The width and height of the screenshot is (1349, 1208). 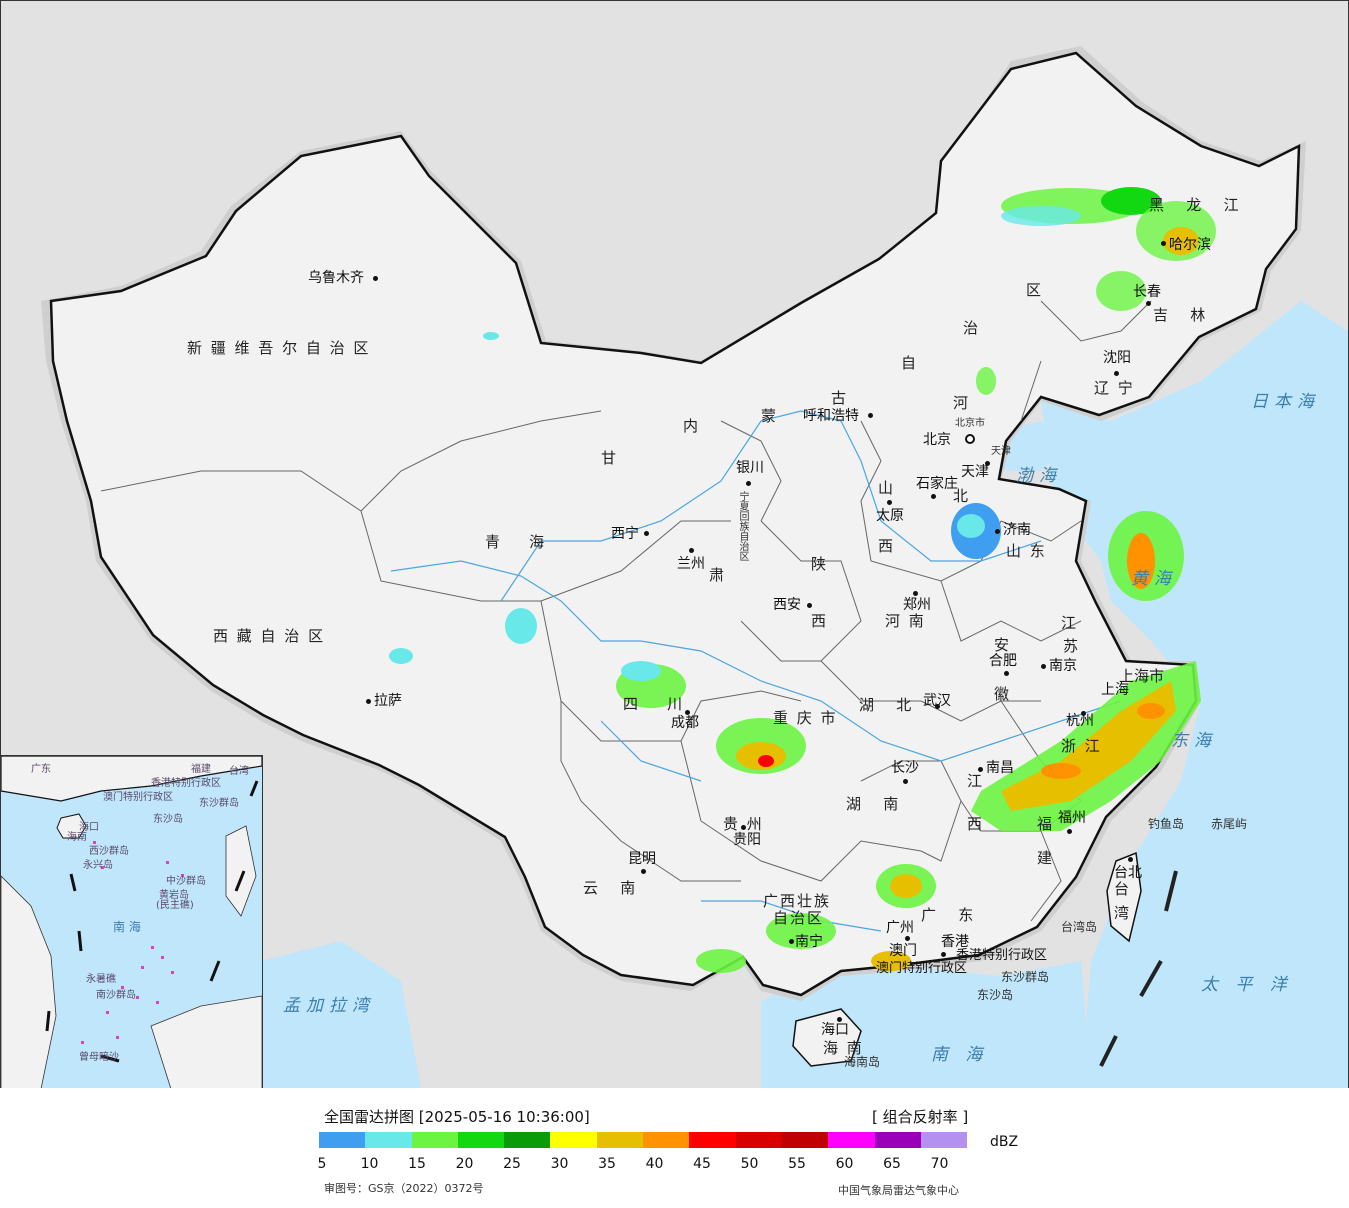 I want to click on inset-label-dongsha-dao: 东沙岛, so click(x=168, y=819).